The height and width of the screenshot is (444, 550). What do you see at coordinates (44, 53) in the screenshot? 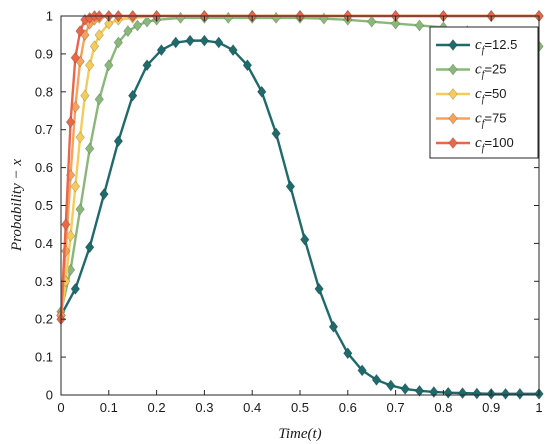
I see `y-tick-label: 0.9` at bounding box center [44, 53].